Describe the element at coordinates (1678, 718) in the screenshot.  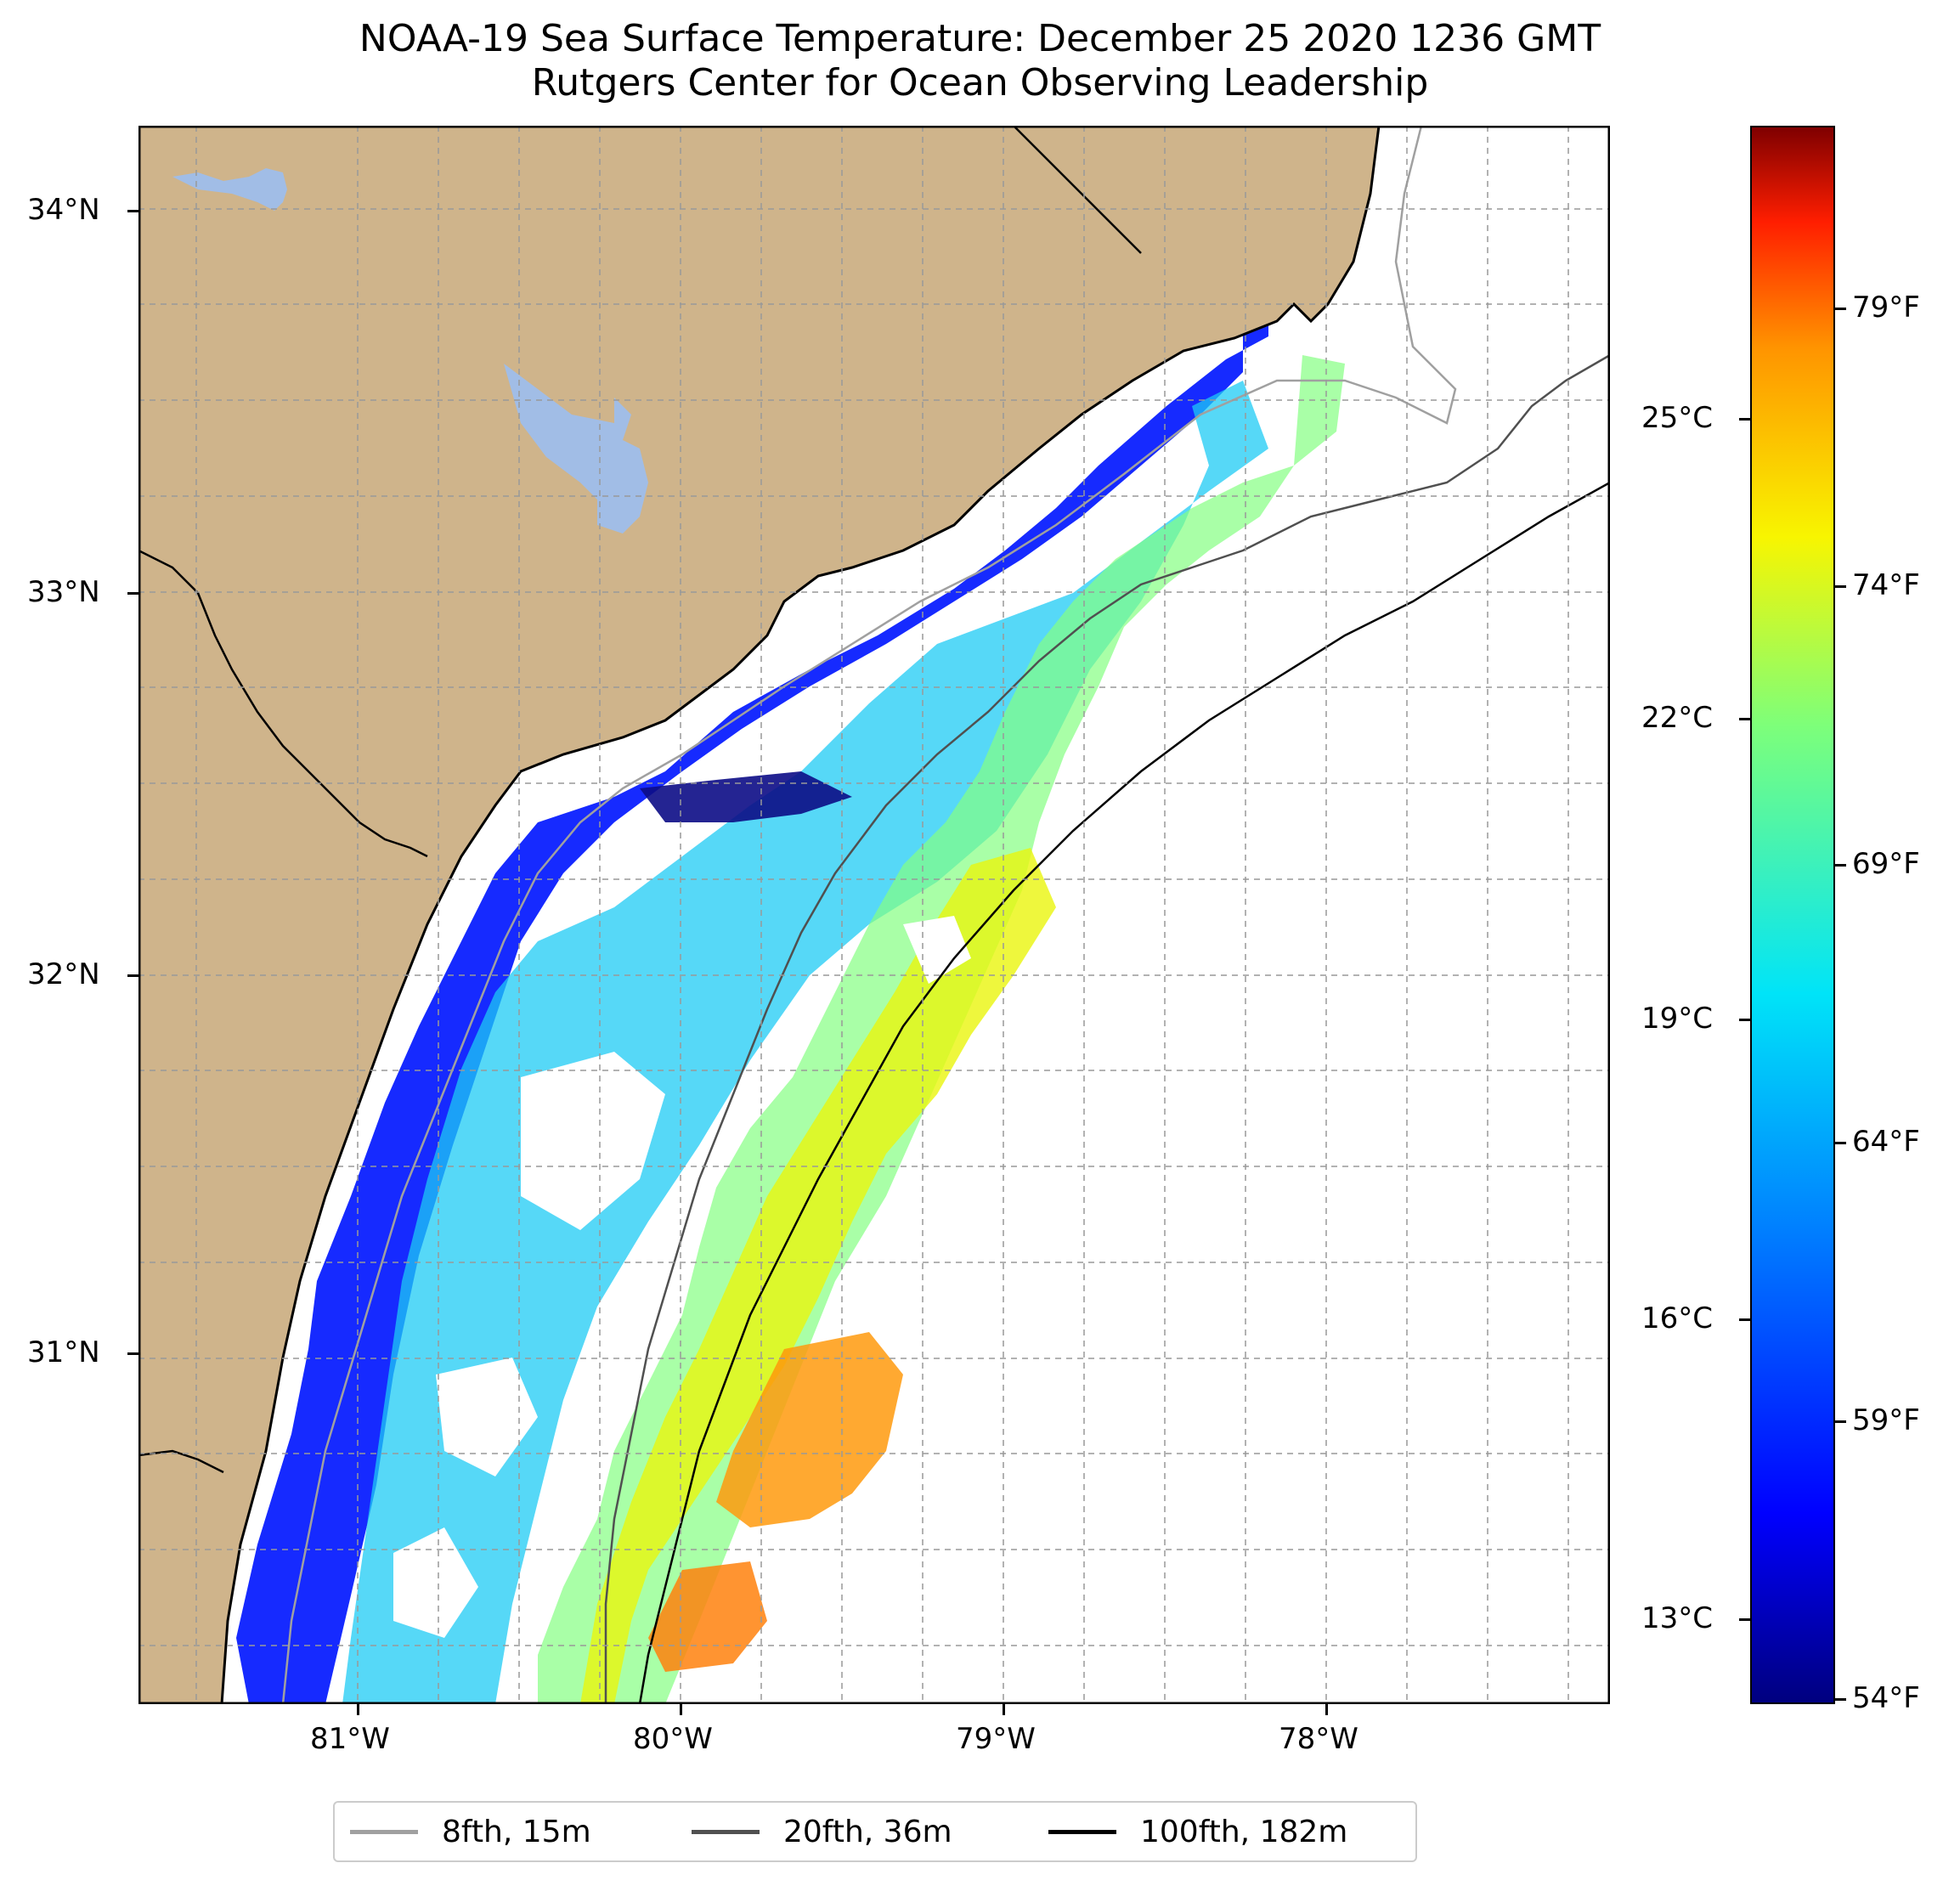
I see `cbar-c-22: 22°C` at that location.